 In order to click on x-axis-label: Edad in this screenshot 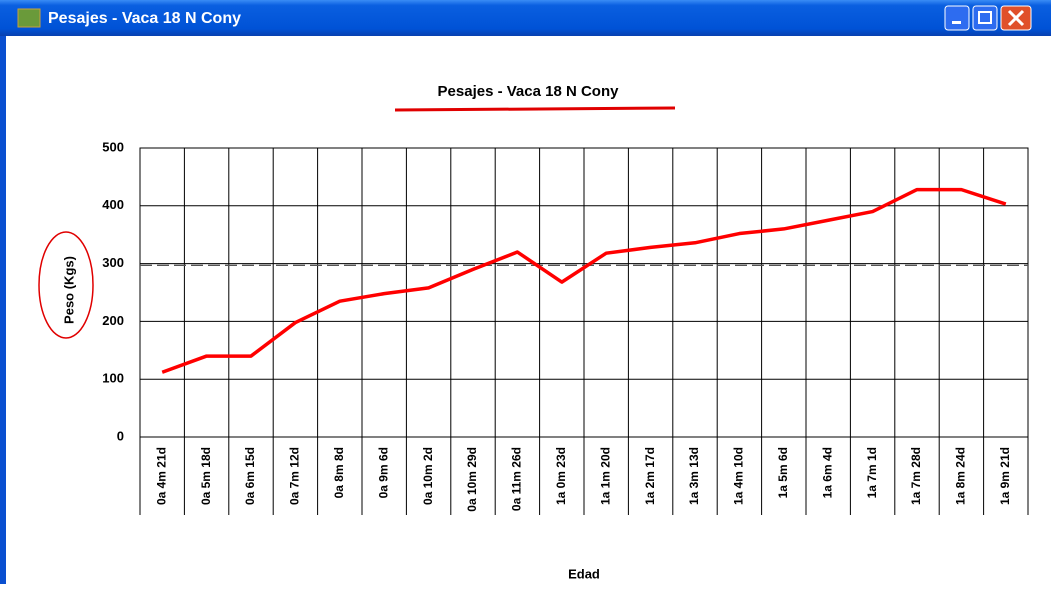, I will do `click(584, 573)`.